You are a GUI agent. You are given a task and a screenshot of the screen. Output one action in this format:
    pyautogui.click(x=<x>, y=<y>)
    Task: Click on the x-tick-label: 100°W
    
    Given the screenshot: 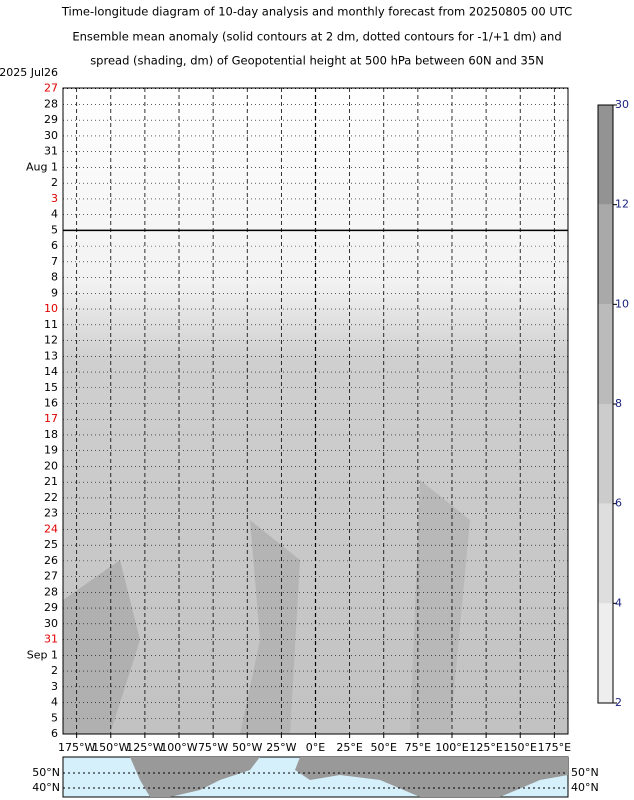 What is the action you would take?
    pyautogui.click(x=178, y=747)
    